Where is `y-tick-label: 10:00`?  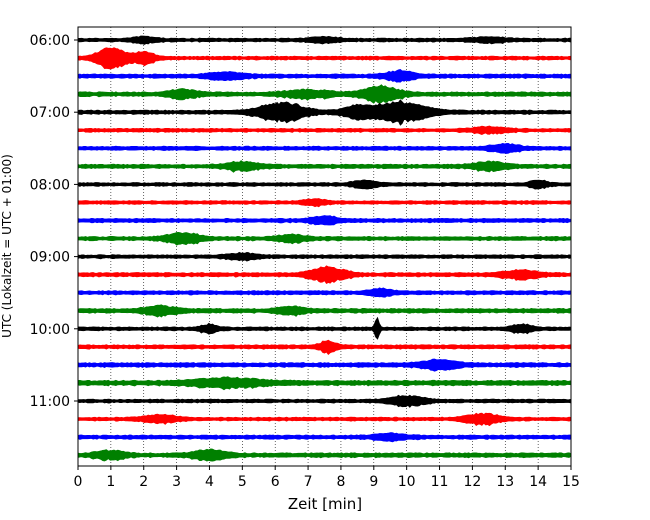
y-tick-label: 10:00 is located at coordinates (50, 330).